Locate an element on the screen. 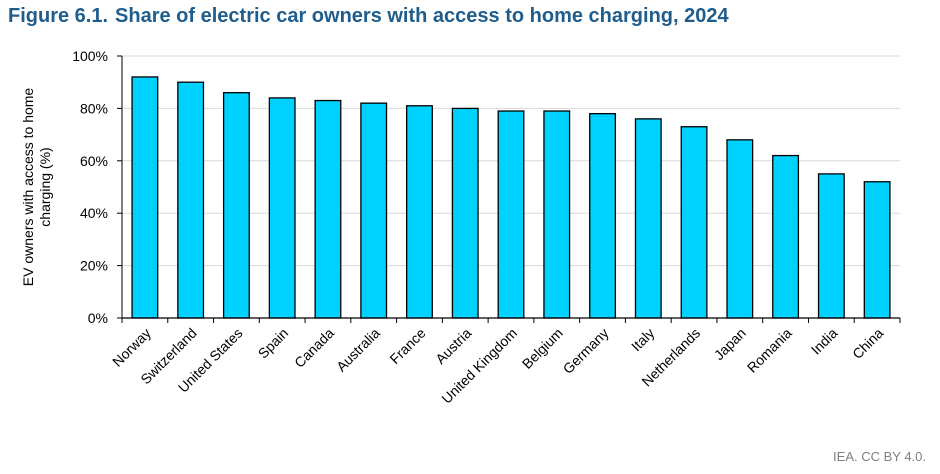 The image size is (940, 474). x-tick-label: Norway is located at coordinates (131, 347).